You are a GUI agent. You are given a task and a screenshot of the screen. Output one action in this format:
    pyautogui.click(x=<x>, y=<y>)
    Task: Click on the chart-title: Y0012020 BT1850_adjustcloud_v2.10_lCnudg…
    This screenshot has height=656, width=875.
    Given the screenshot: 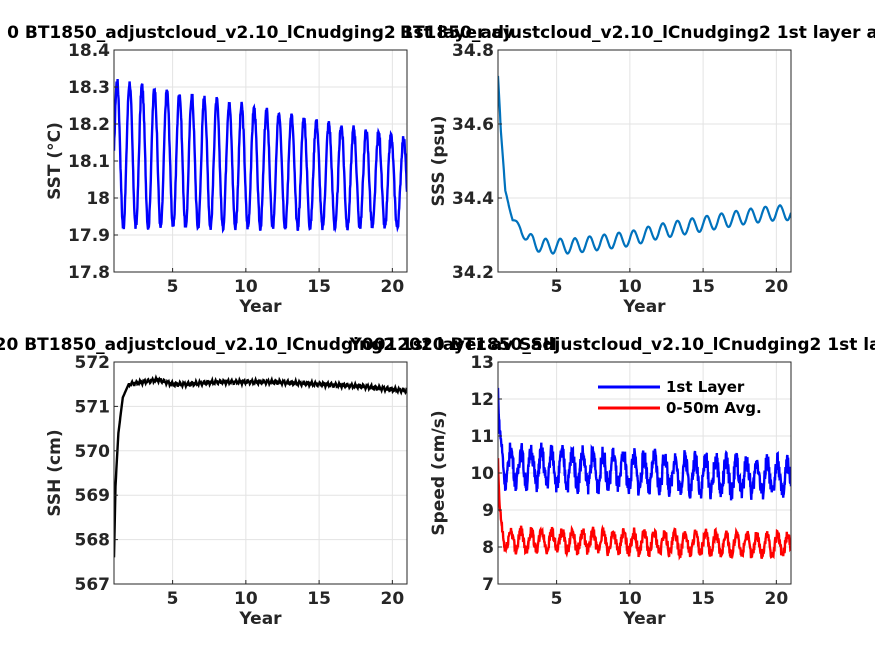 What is the action you would take?
    pyautogui.click(x=611, y=345)
    